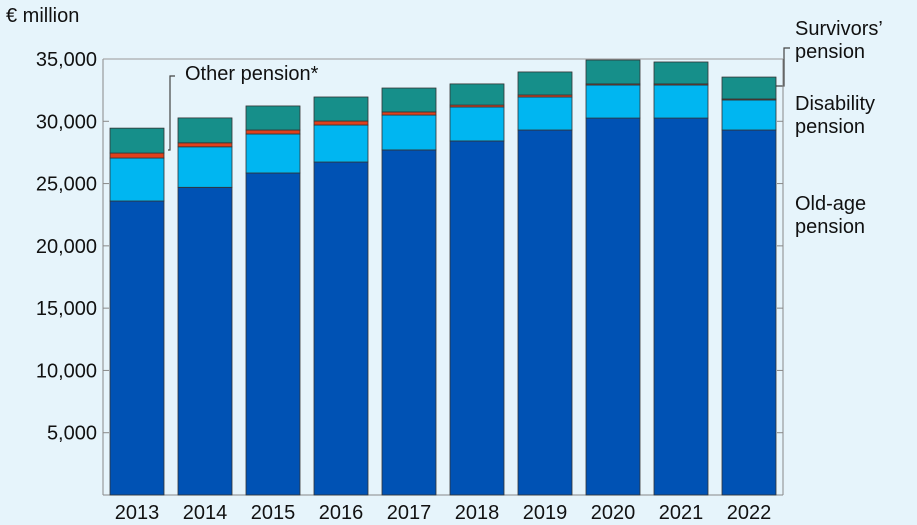  Describe the element at coordinates (66, 247) in the screenshot. I see `y-tick-label: 20,000` at that location.